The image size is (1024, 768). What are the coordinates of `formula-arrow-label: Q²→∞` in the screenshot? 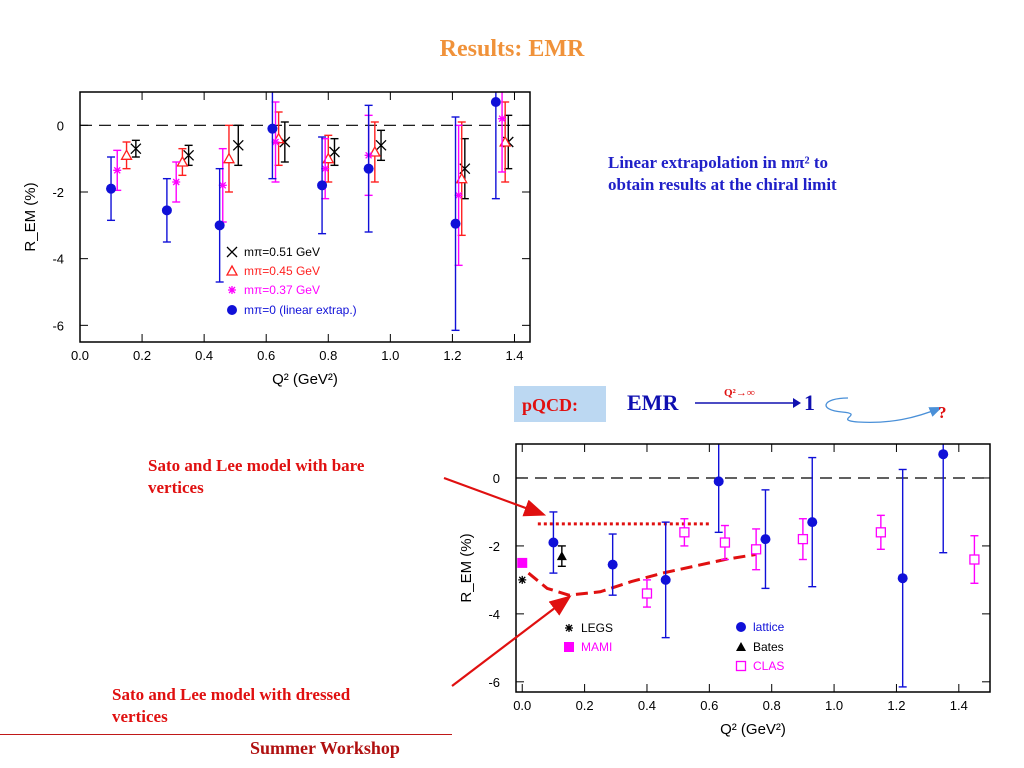 It's located at (739, 393).